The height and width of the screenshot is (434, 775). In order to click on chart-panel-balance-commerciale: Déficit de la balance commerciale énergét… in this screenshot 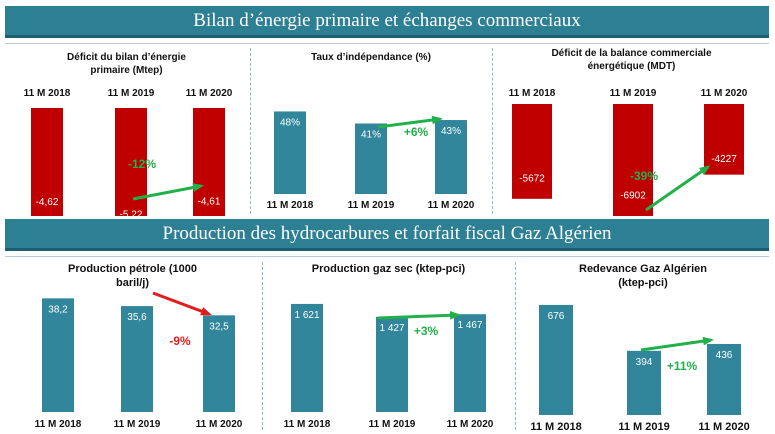, I will do `click(631, 130)`.